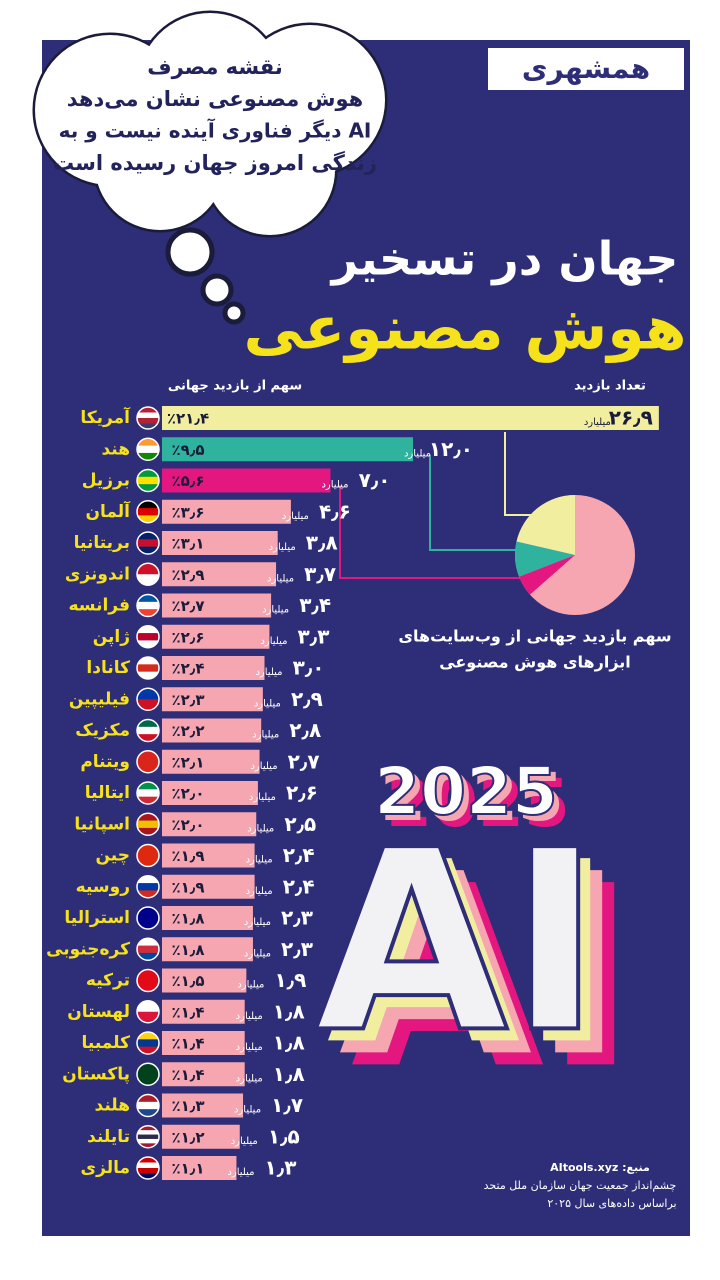 The image size is (720, 1280). I want to click on country-label: فرانسه, so click(99, 606).